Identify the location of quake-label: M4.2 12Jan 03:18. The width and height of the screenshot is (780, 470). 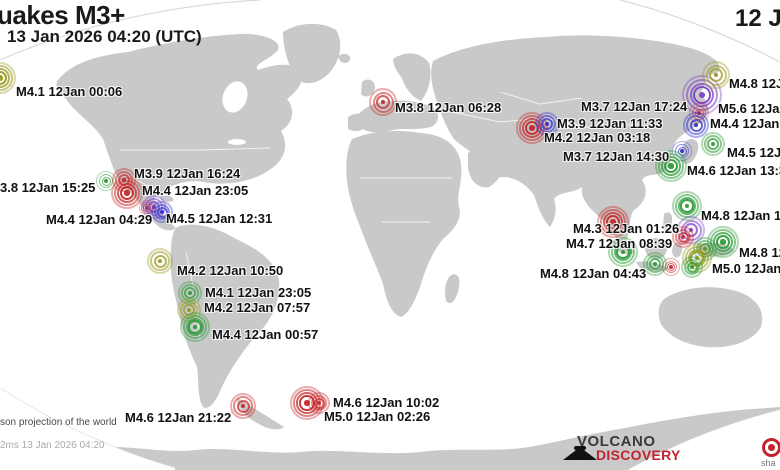
(597, 137).